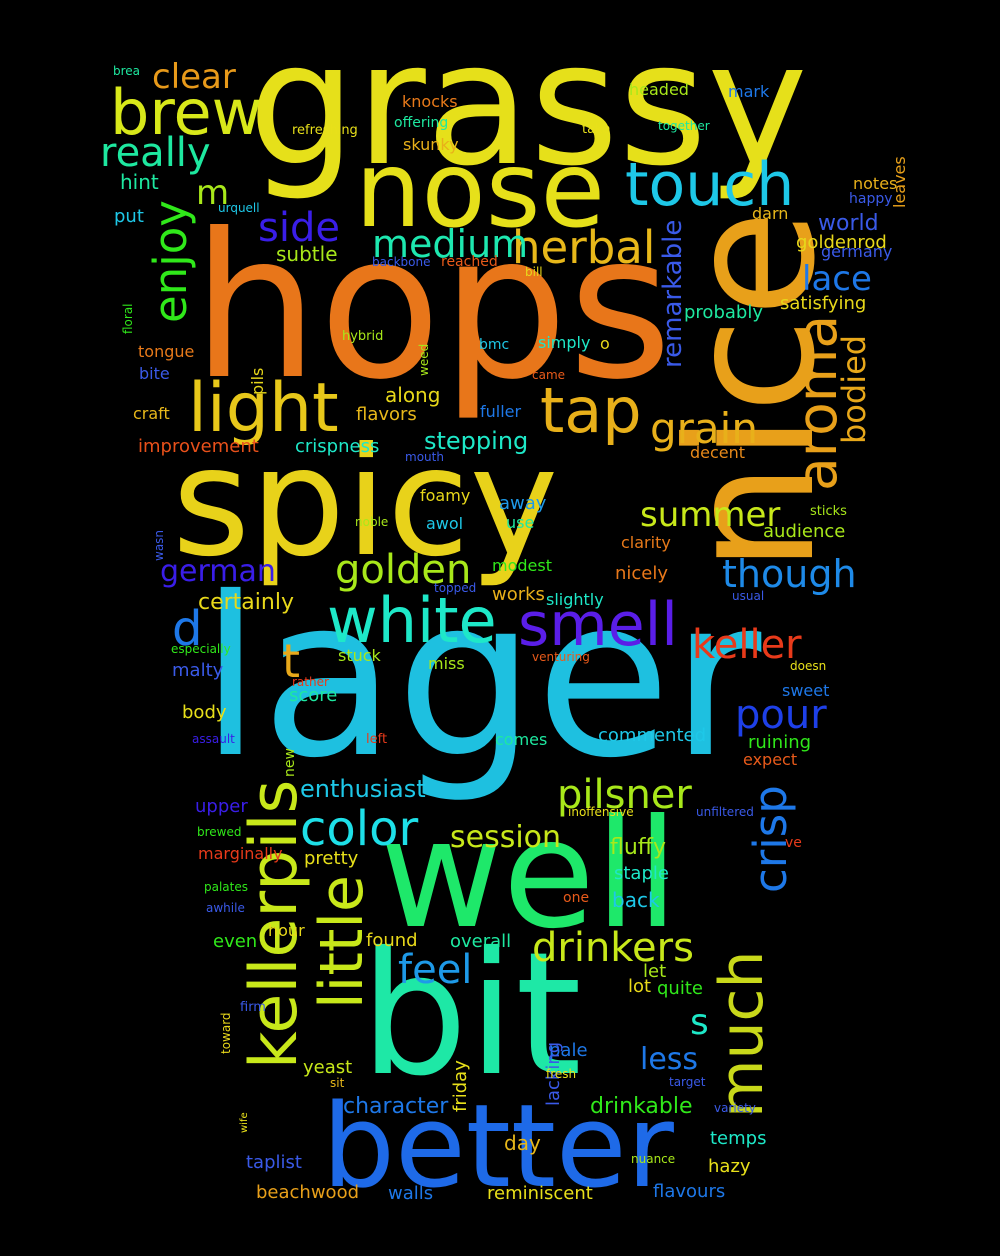  What do you see at coordinates (749, 91) in the screenshot?
I see `word-mark: mark` at bounding box center [749, 91].